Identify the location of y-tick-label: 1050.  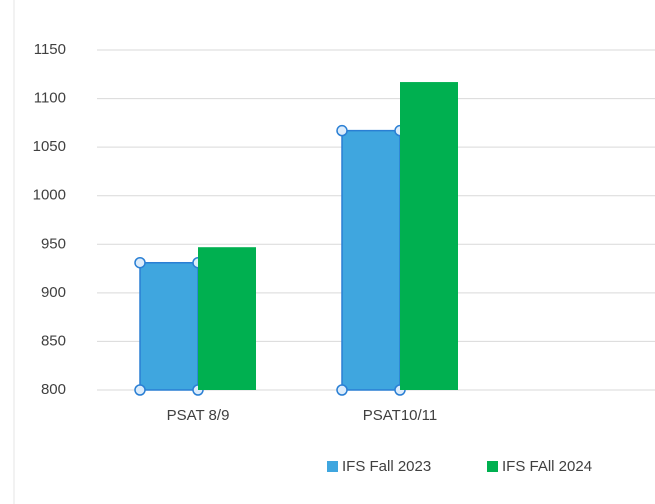
(49, 146).